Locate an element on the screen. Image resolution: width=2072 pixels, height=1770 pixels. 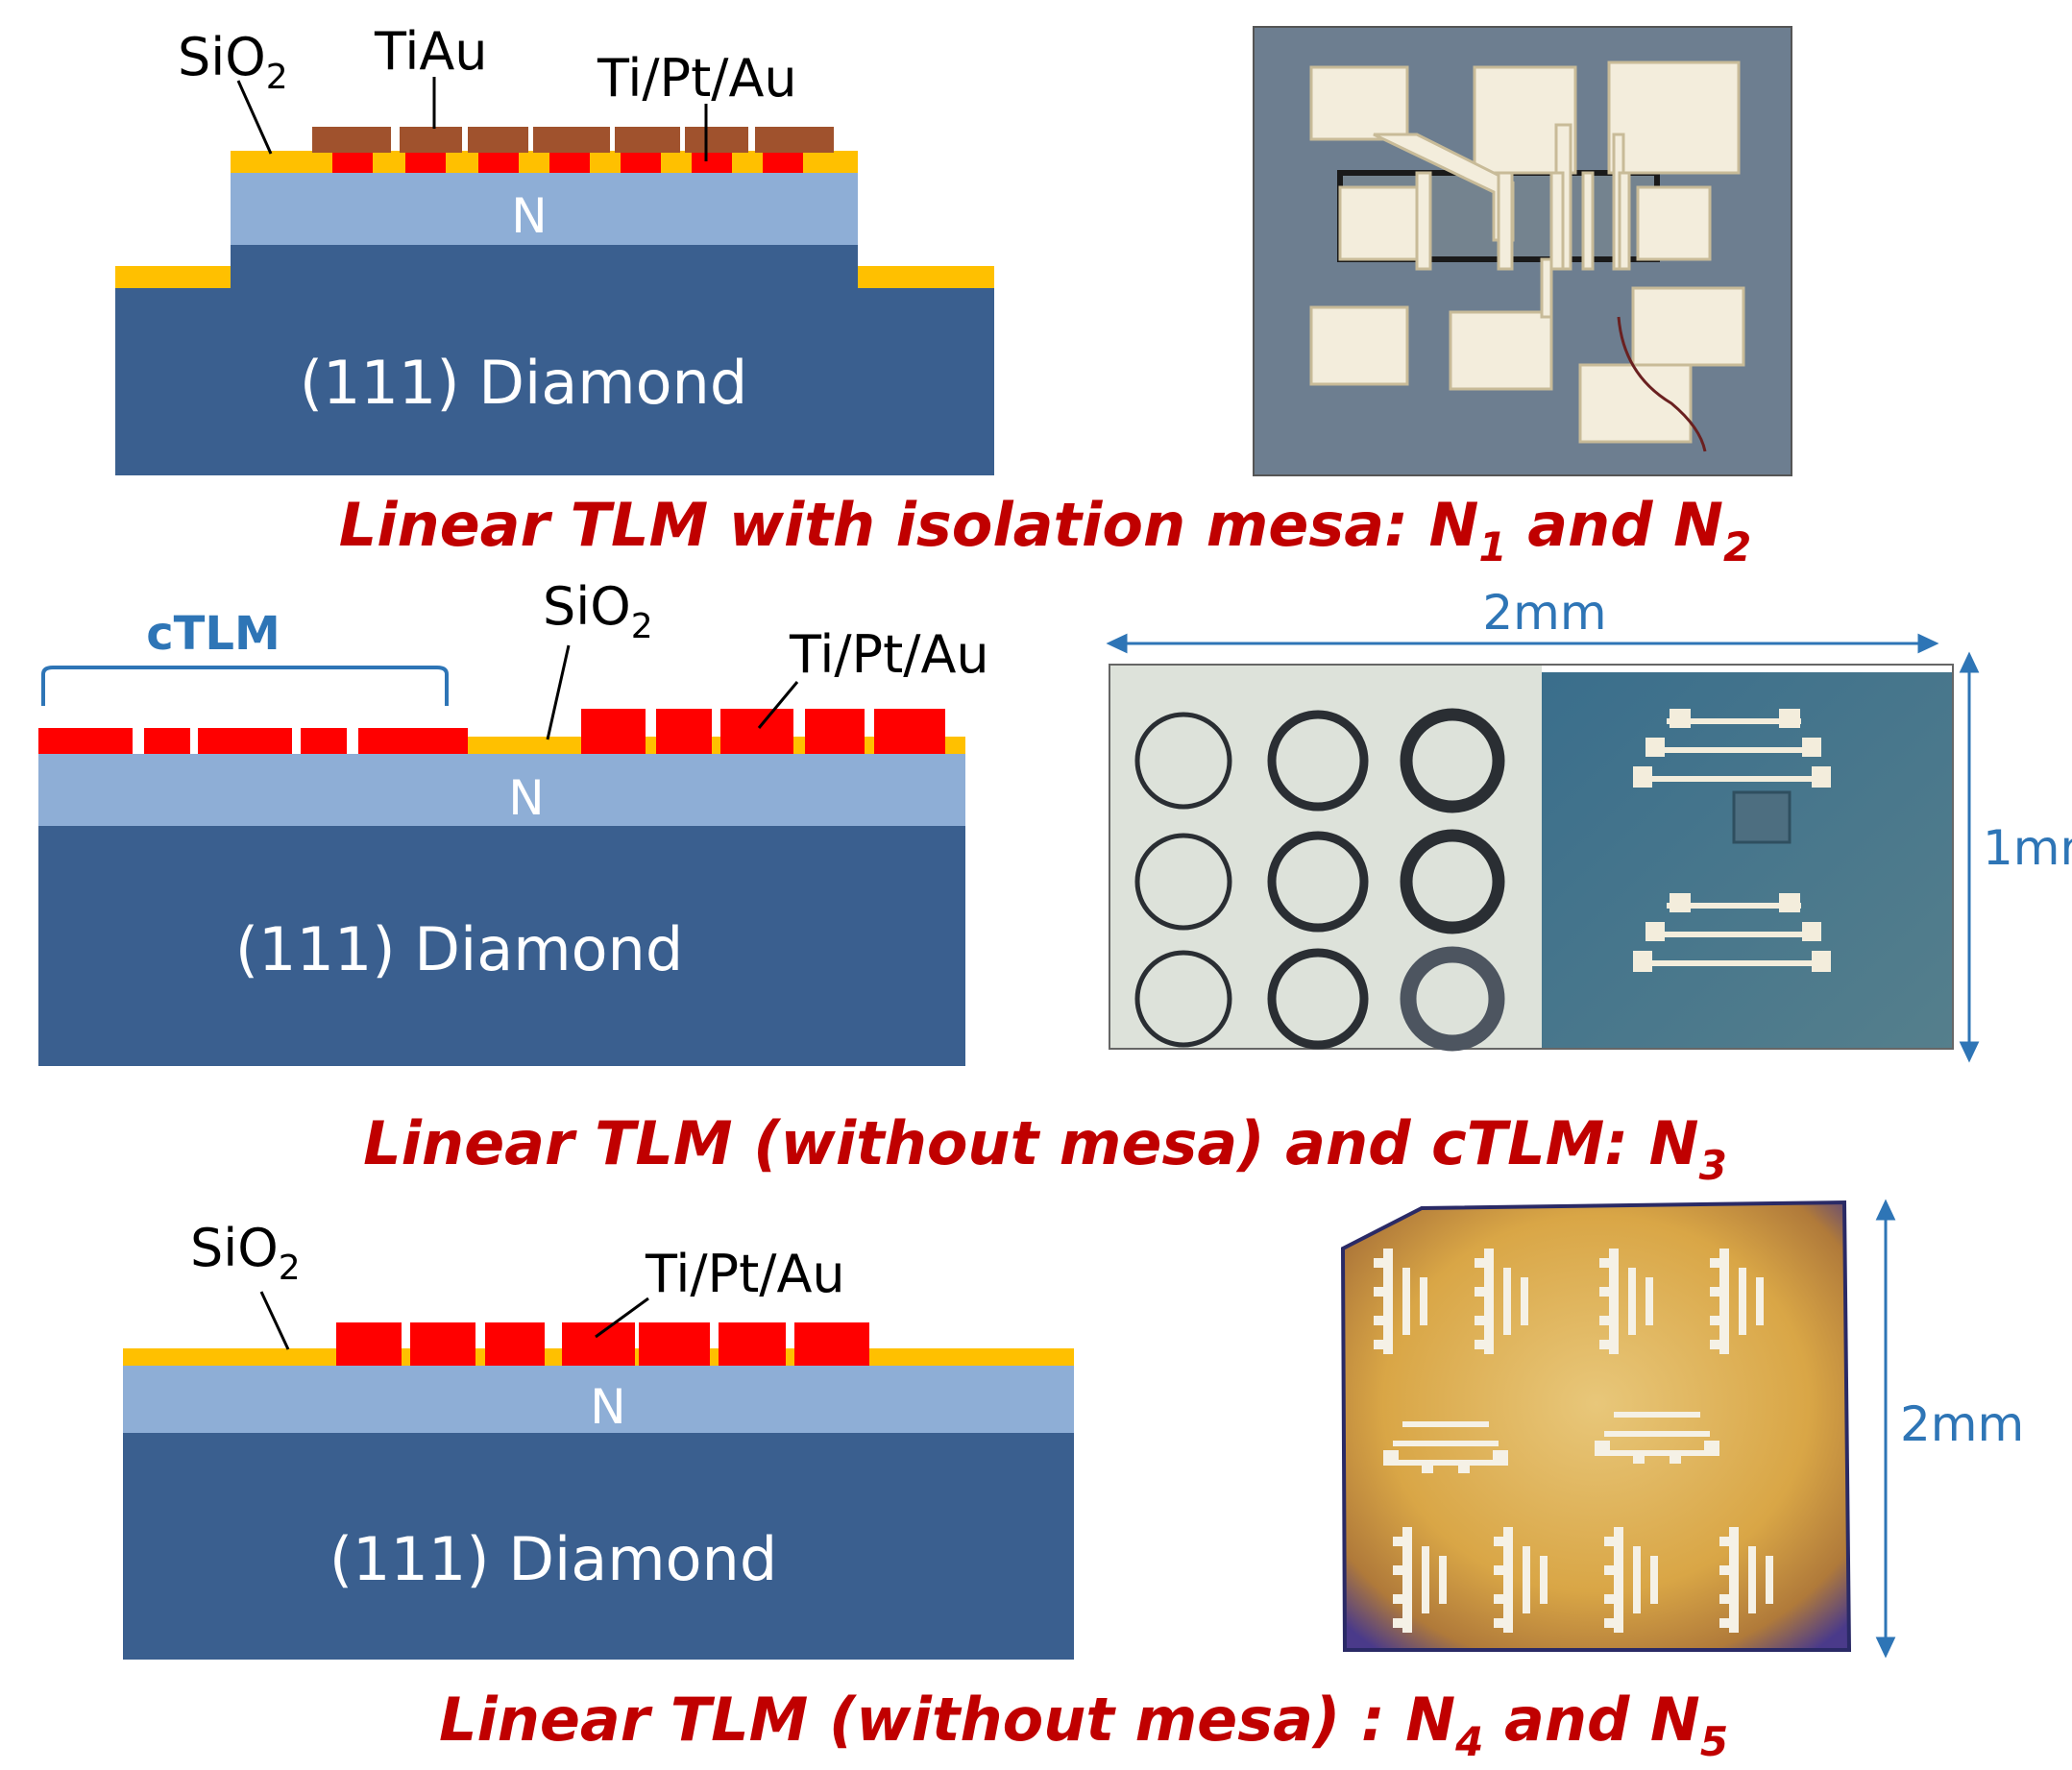
panel2-ctlm-contacts is located at coordinates (253, 741).